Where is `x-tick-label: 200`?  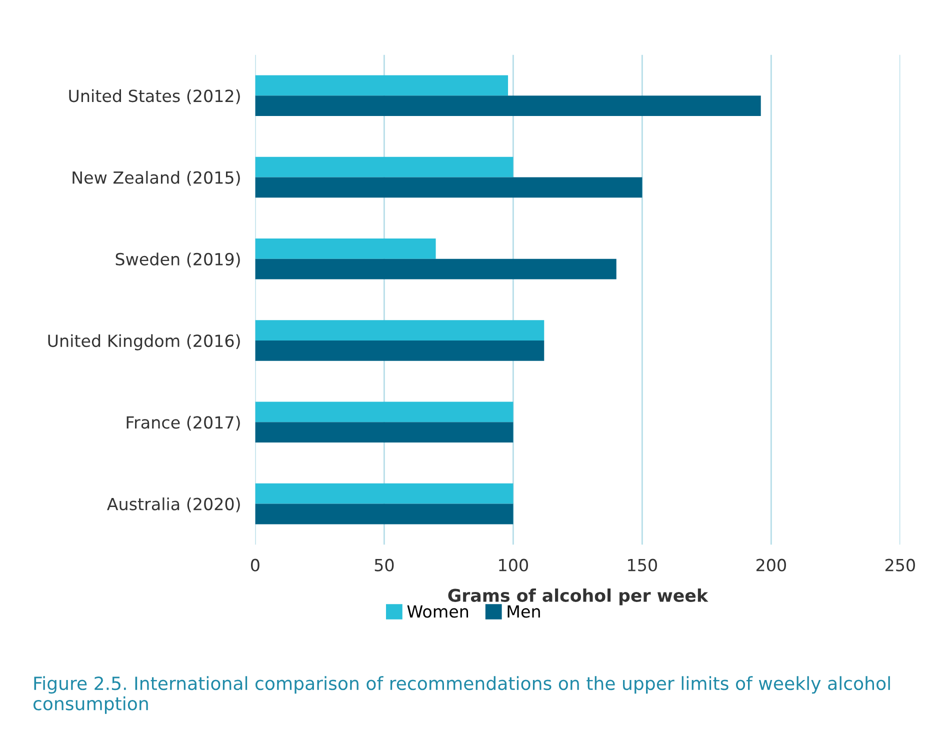
x-tick-label: 200 is located at coordinates (771, 565).